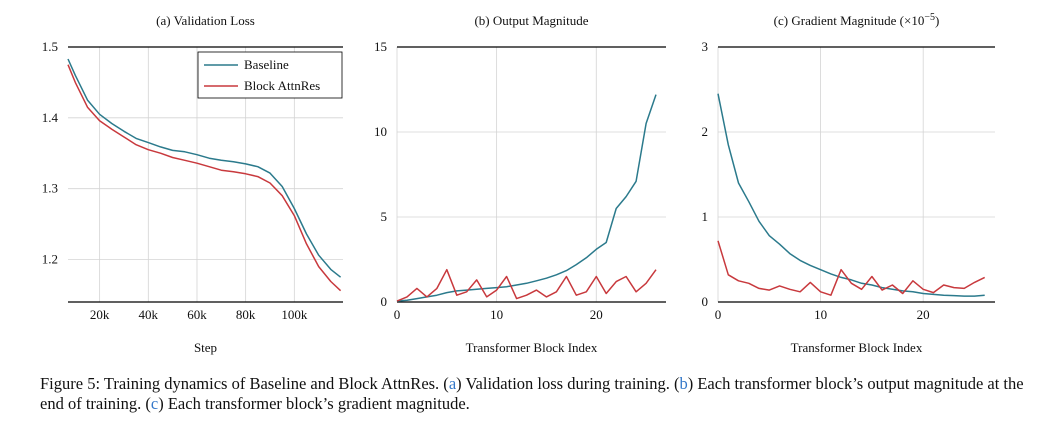 The image size is (1038, 428). Describe the element at coordinates (100, 314) in the screenshot. I see `x-tick-label-0-0: 20k` at that location.